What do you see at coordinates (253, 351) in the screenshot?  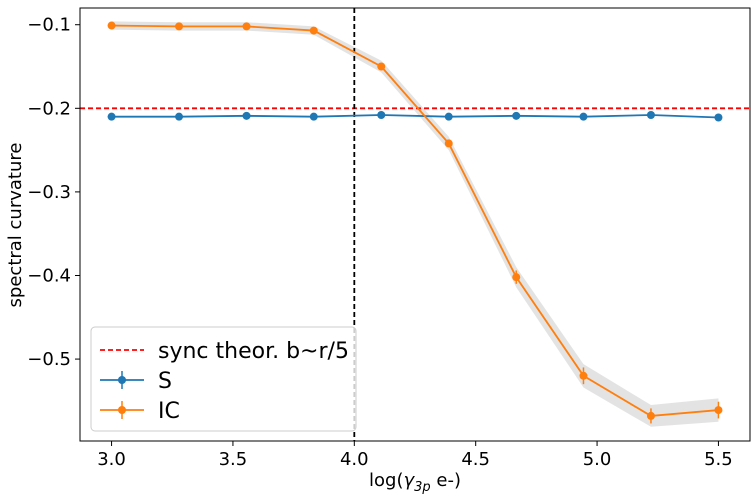 I see `legend-label-sync-theory: sync theor. b~r/5` at bounding box center [253, 351].